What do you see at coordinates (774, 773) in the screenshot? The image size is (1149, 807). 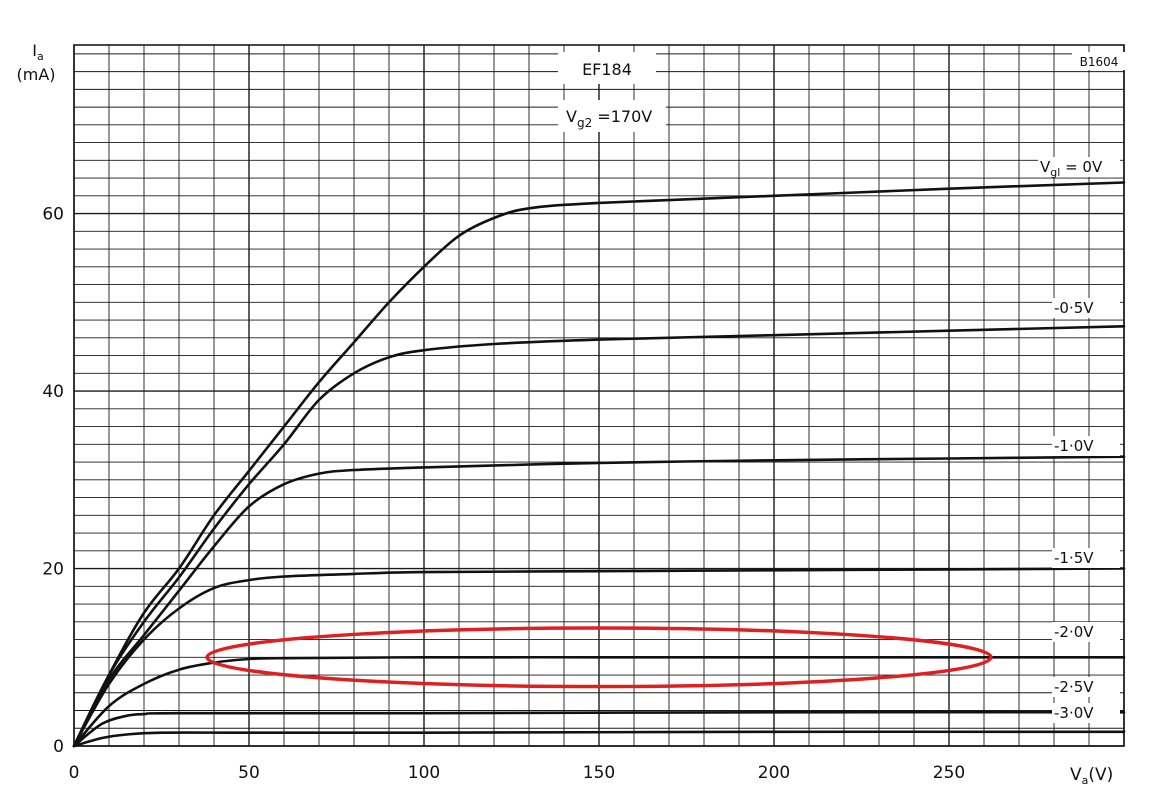 I see `x-tick-label: 200` at bounding box center [774, 773].